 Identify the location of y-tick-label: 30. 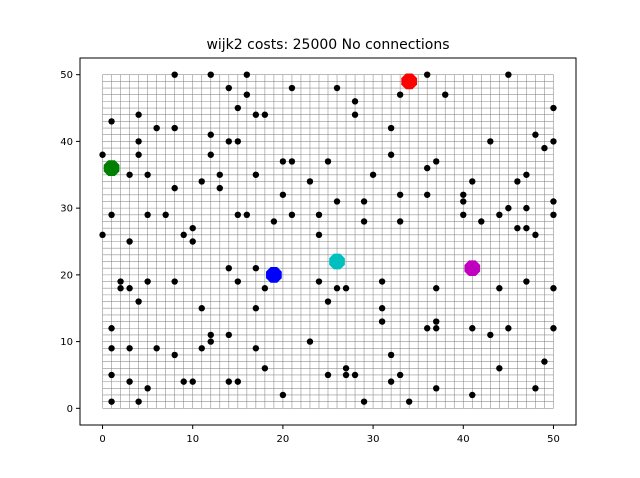
(66, 209).